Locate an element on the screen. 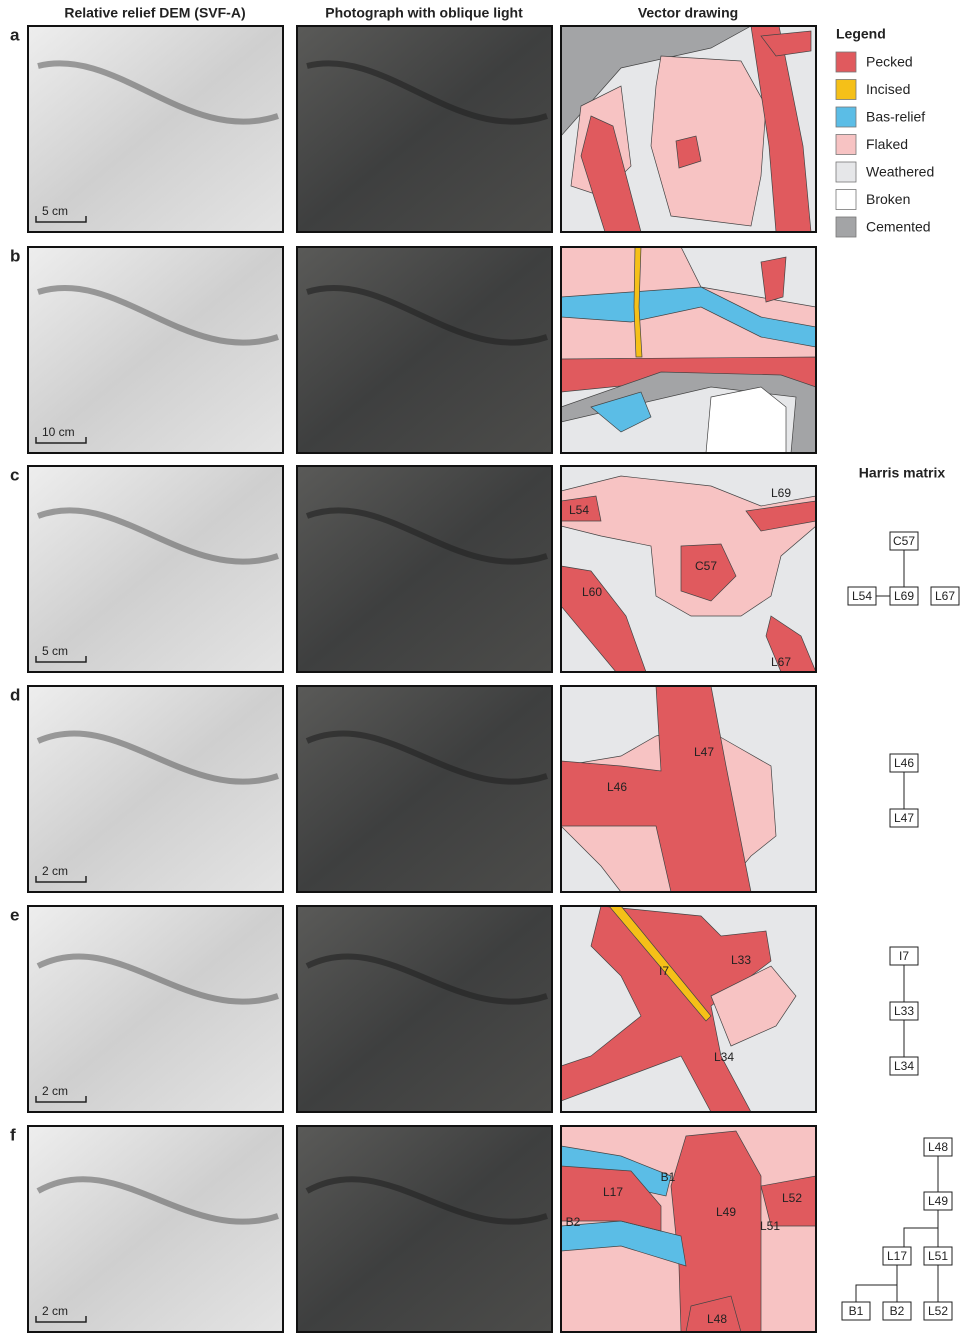  drawing-label: L46 is located at coordinates (617, 787).